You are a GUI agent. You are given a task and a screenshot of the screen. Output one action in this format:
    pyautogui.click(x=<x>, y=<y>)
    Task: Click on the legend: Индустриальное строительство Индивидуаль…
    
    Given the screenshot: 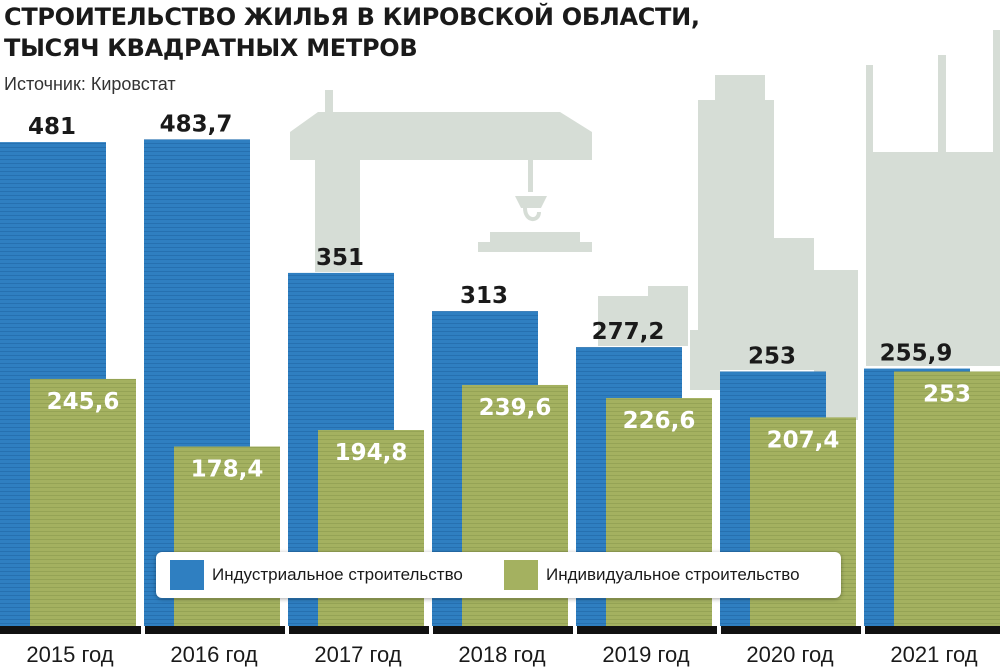 What is the action you would take?
    pyautogui.click(x=498, y=575)
    